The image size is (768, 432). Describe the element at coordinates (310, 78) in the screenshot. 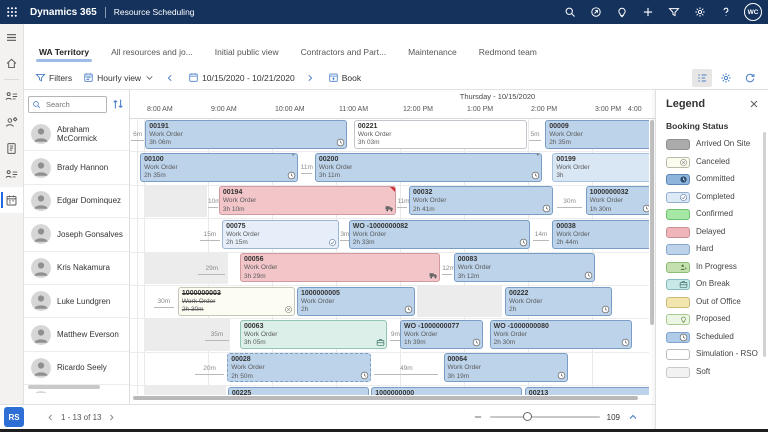

I see `next-range-button` at that location.